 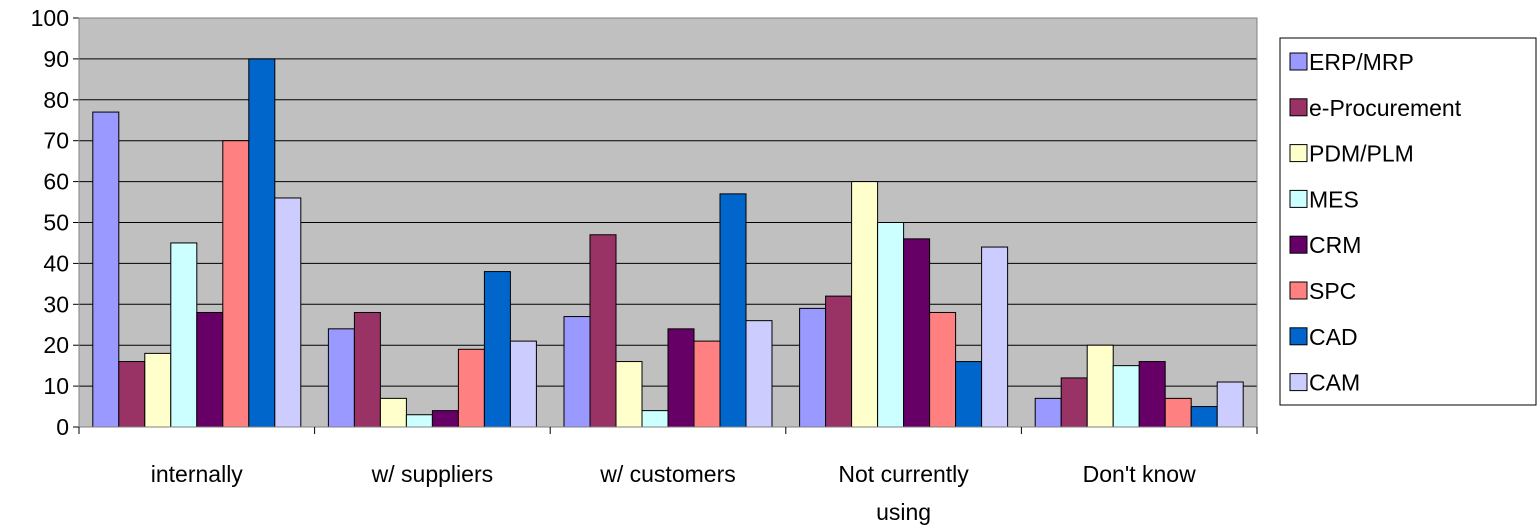 I want to click on x-tick-label-not-currently-using: Not currently using, so click(x=903, y=493).